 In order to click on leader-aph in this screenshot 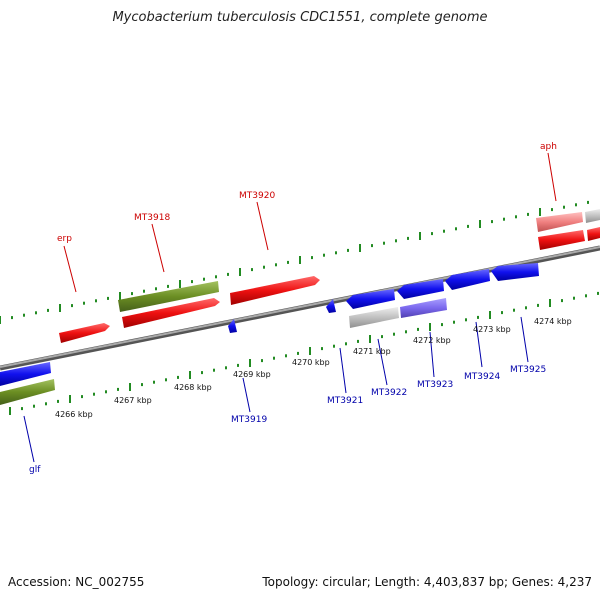, I will do `click(552, 177)`.